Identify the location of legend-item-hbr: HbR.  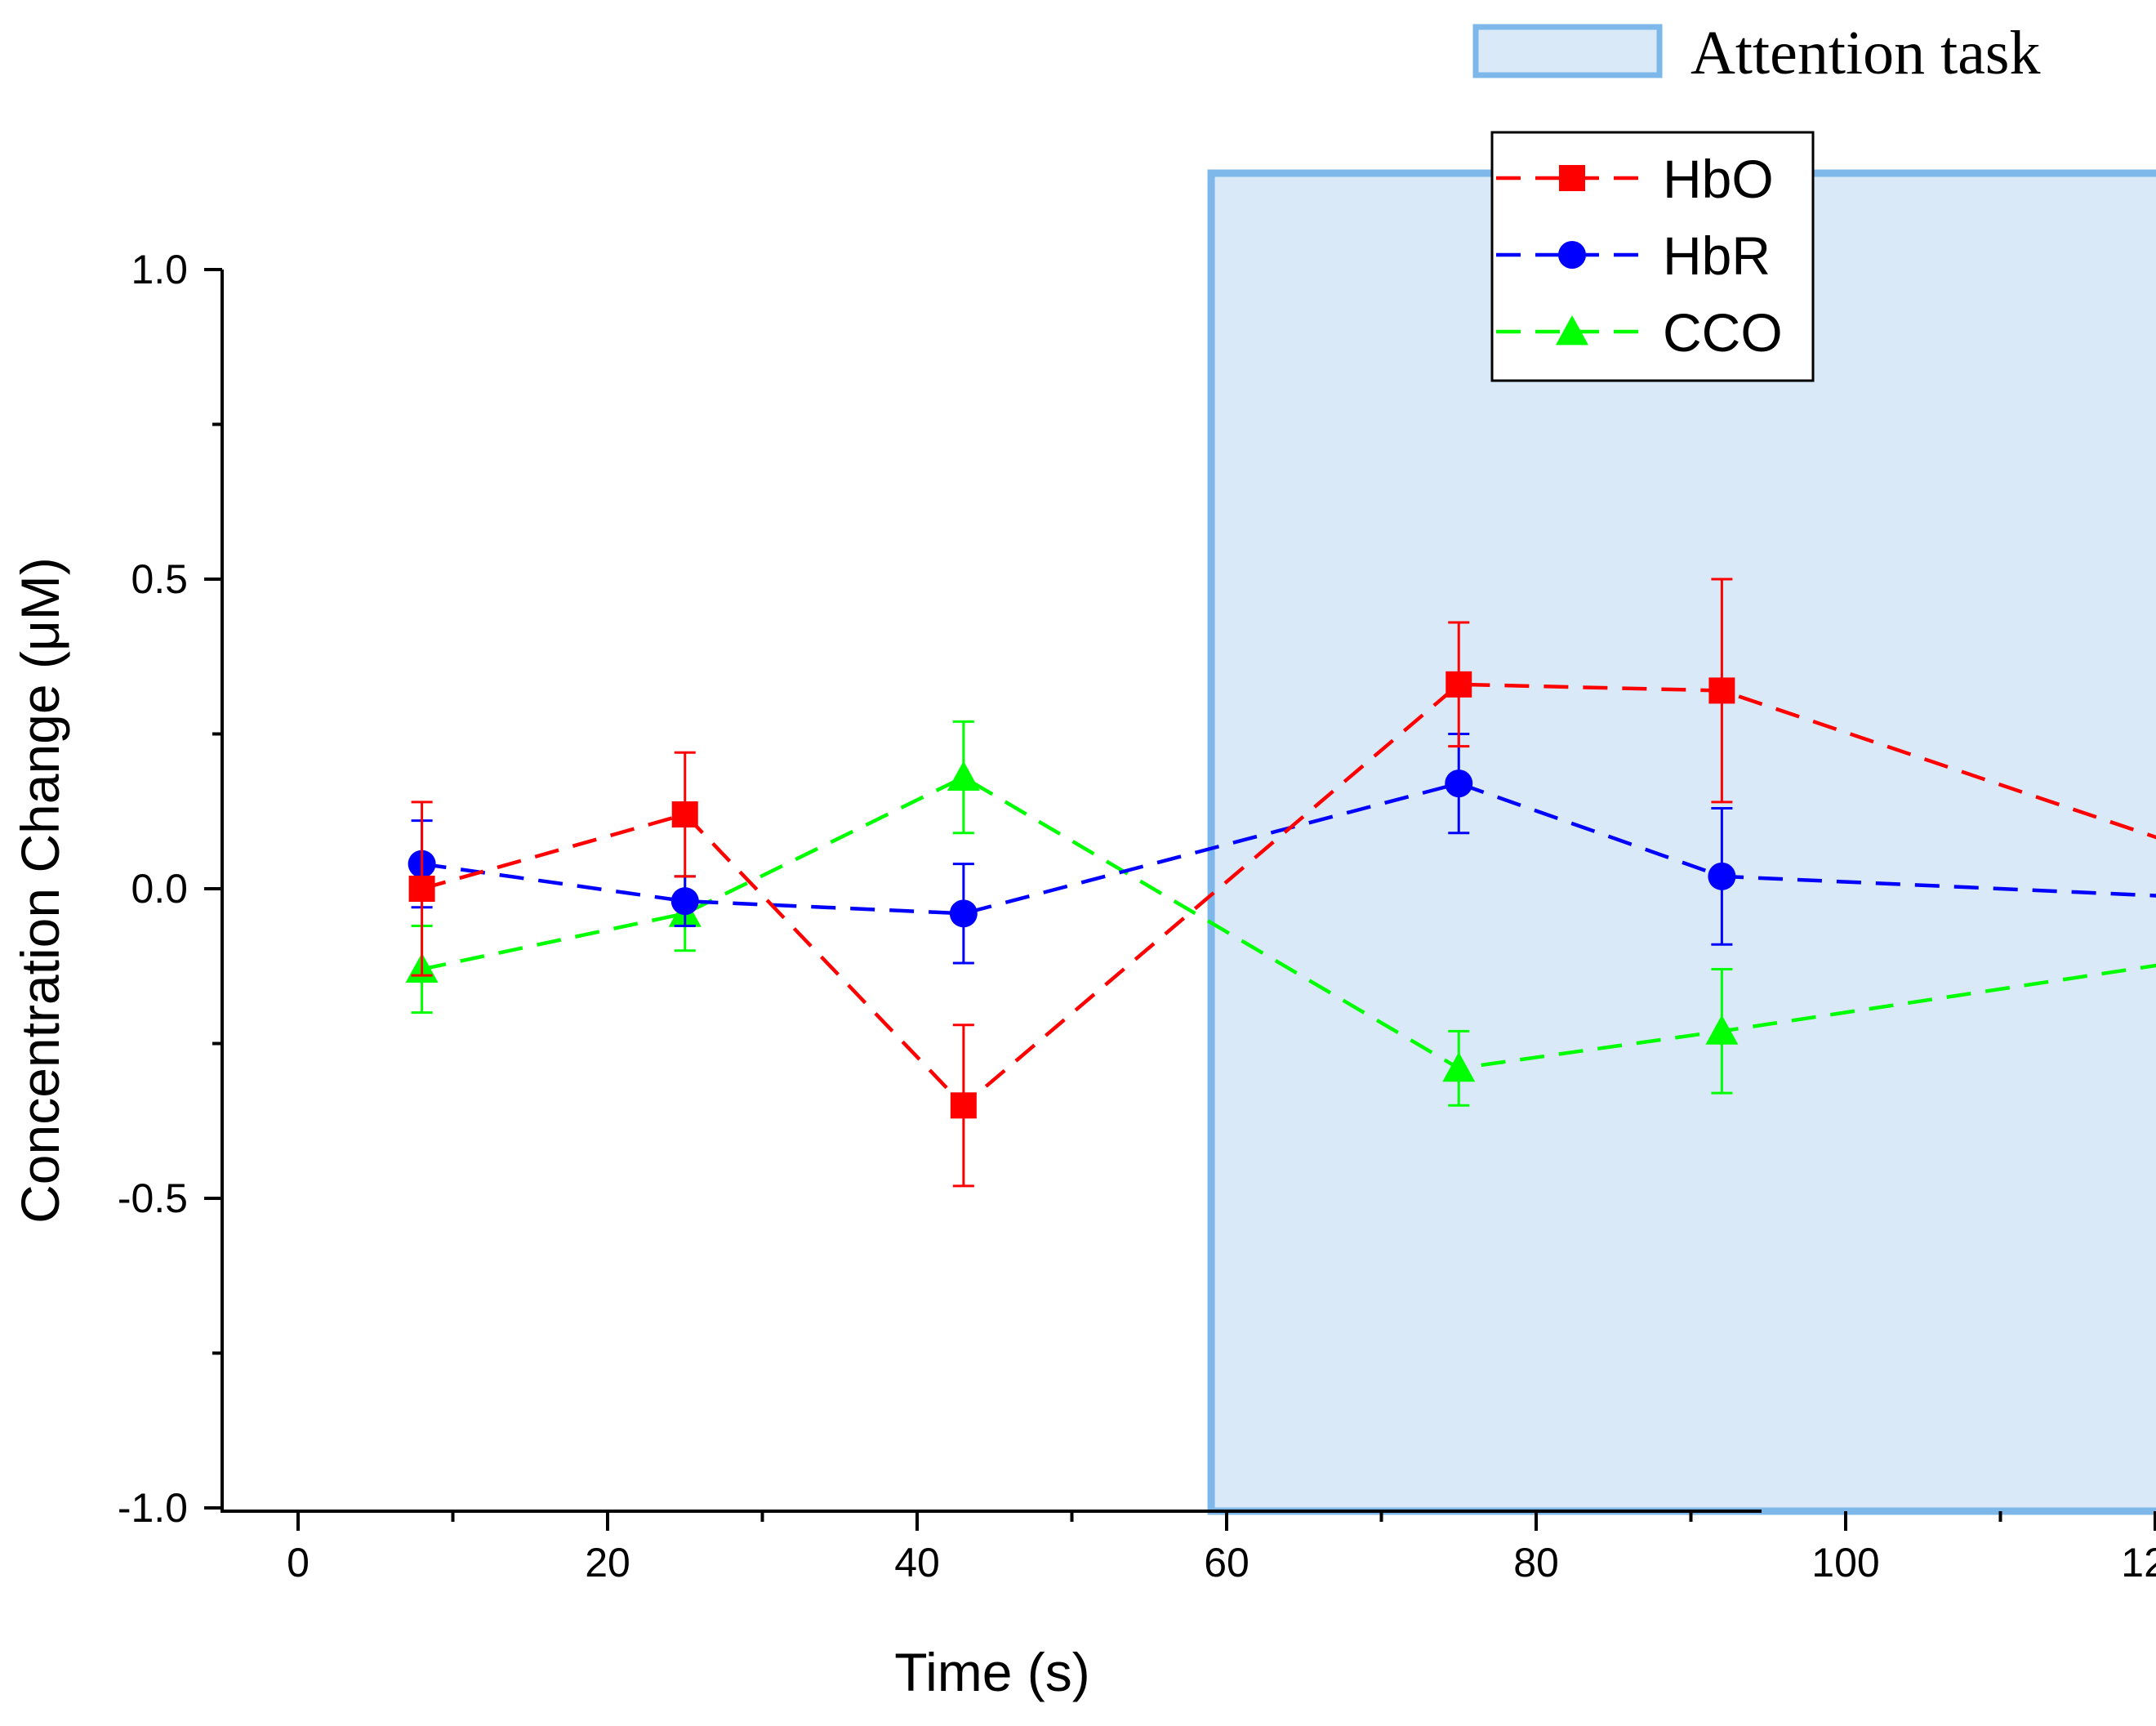
(1633, 255).